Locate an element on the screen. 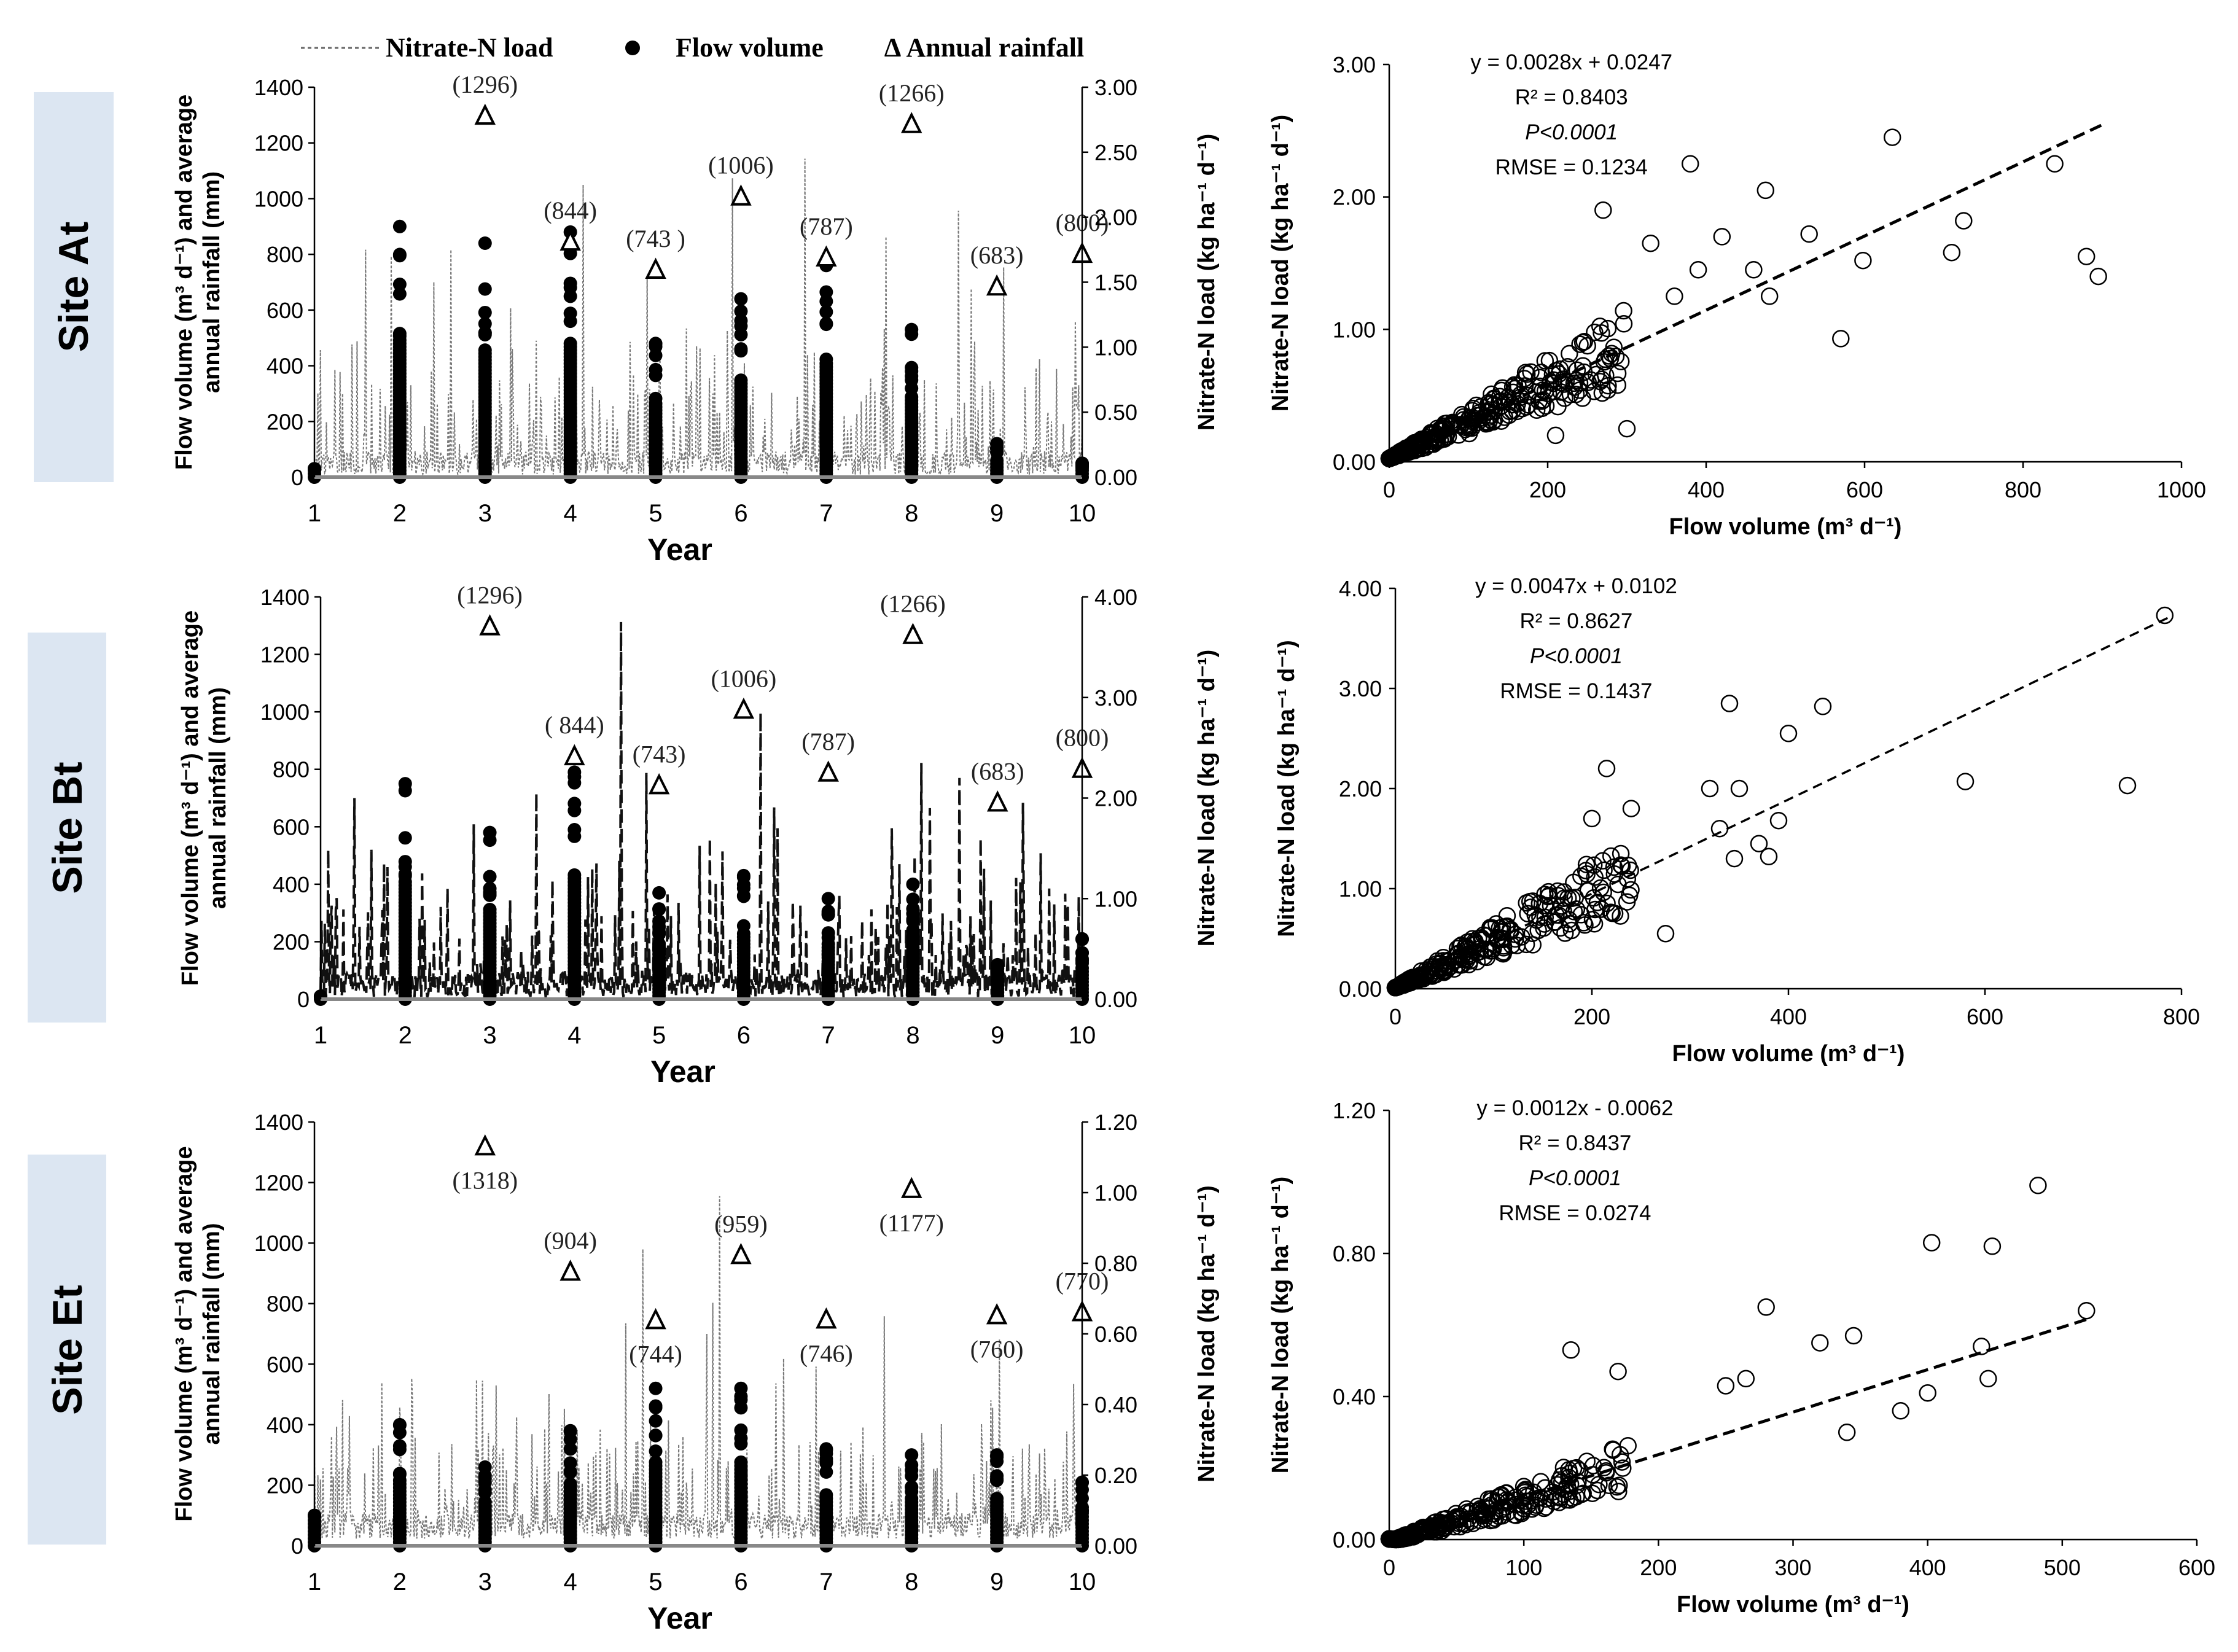 This screenshot has height=1652, width=2238. left-y-axis-title-line2: annual rainfall (mm) is located at coordinates (218, 798).